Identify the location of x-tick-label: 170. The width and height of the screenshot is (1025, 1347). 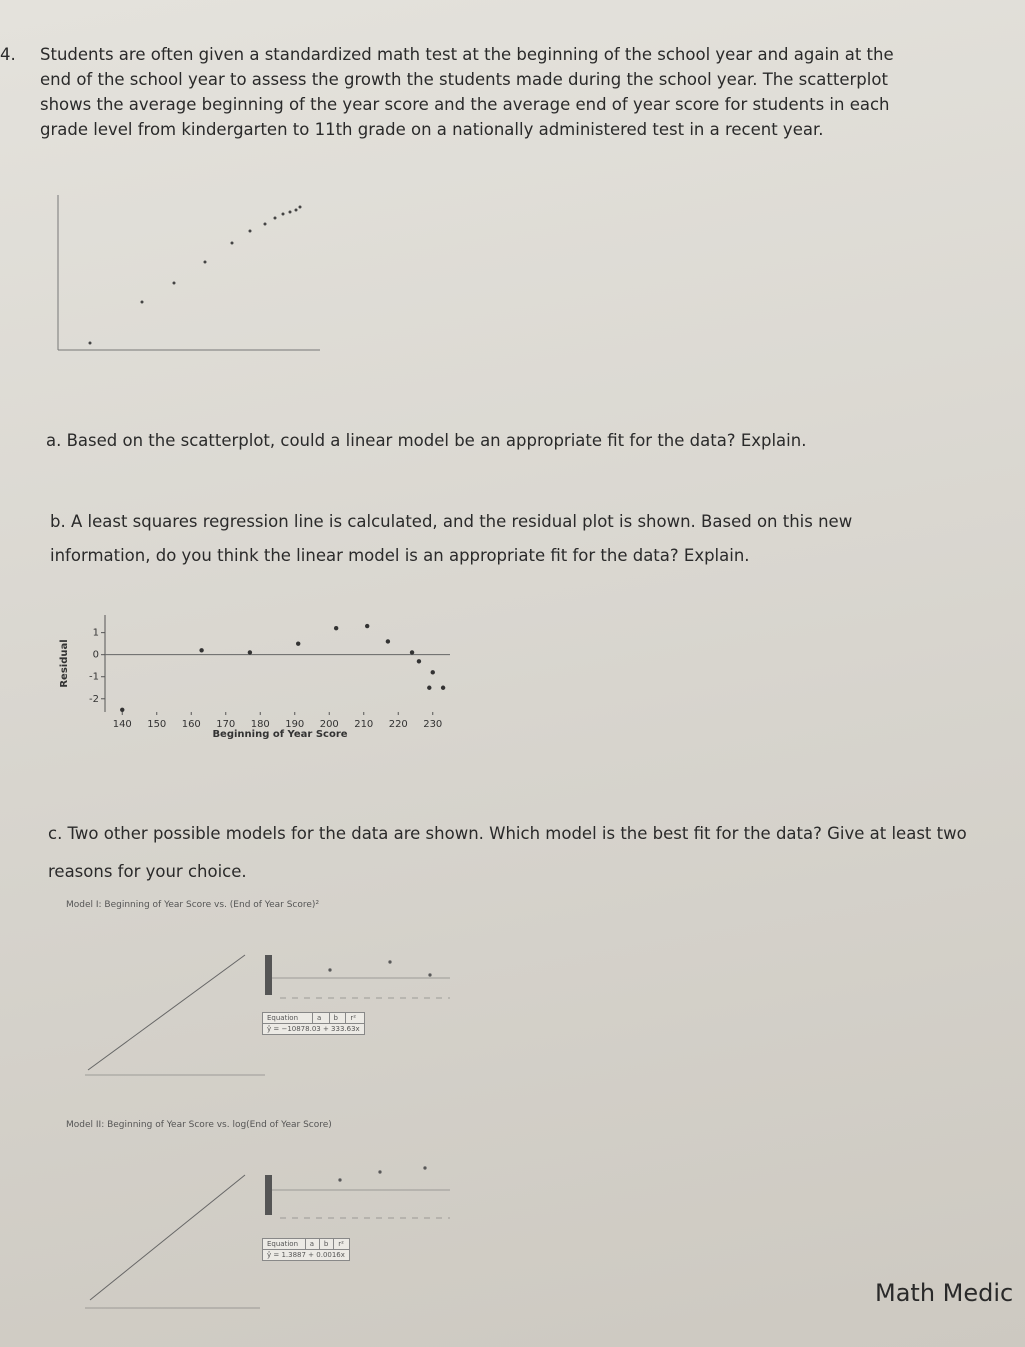
(225, 724).